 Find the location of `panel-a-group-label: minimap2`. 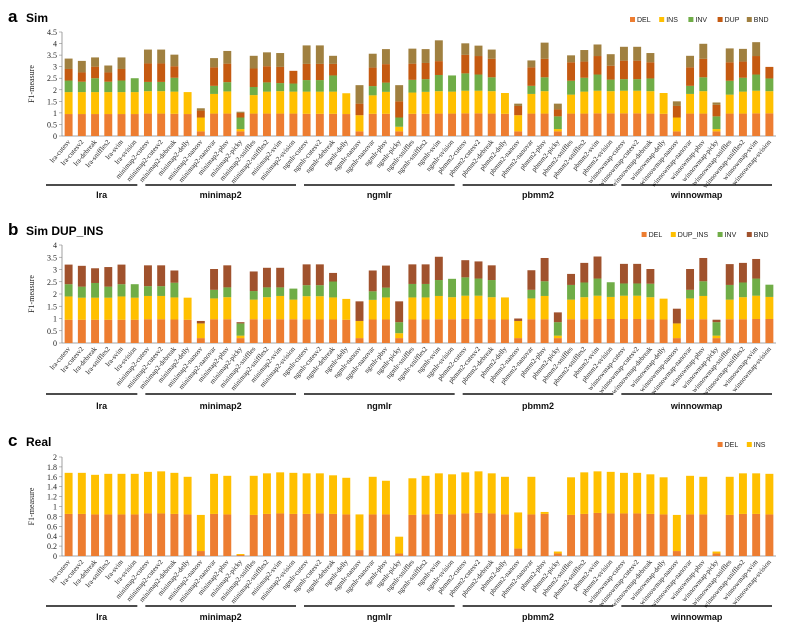

panel-a-group-label: minimap2 is located at coordinates (221, 195).